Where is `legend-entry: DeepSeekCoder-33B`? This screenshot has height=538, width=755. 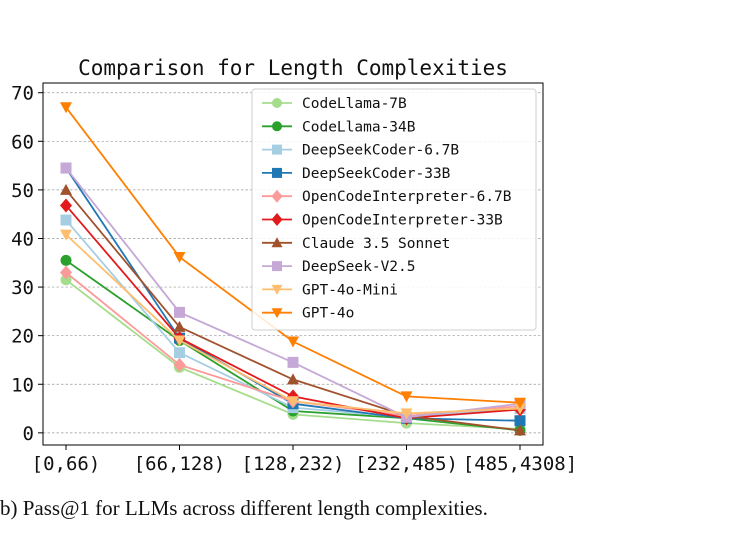
legend-entry: DeepSeekCoder-33B is located at coordinates (356, 174).